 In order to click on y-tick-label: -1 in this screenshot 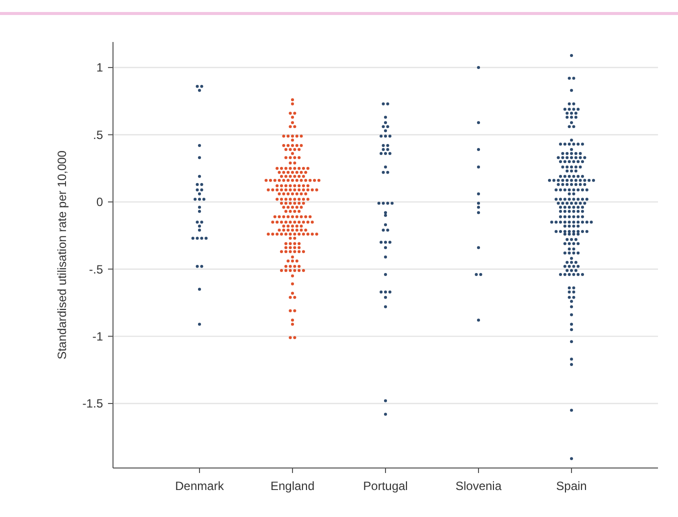, I will do `click(98, 337)`.